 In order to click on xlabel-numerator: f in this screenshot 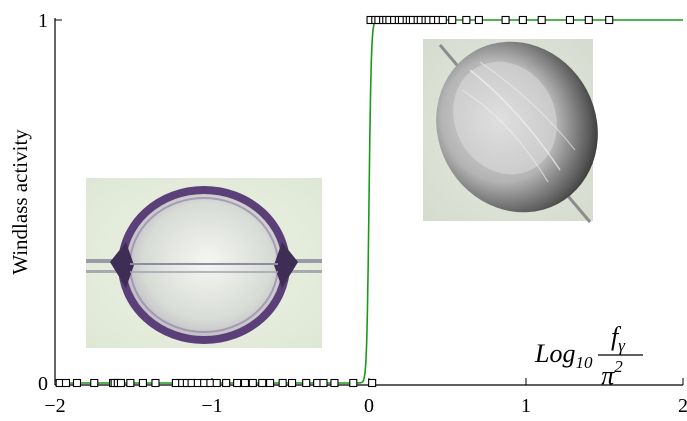, I will do `click(616, 336)`.